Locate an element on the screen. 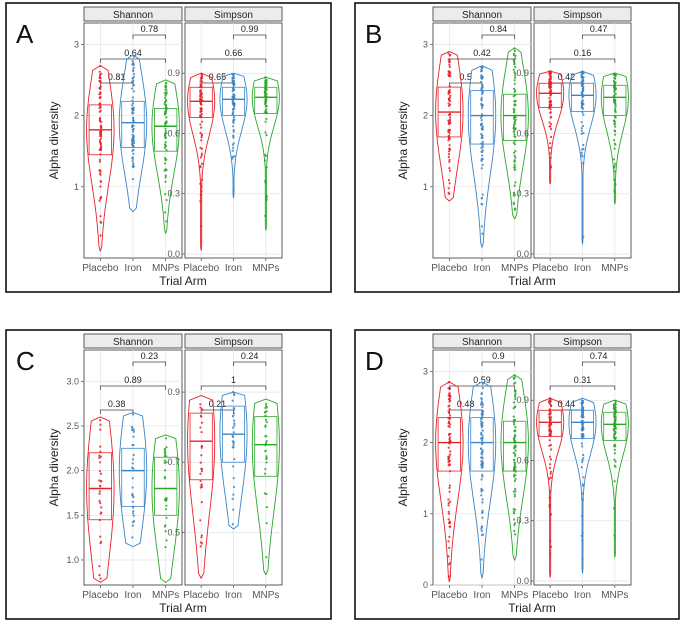 The image size is (685, 625). y-tick-label: 0.0 is located at coordinates (173, 254).